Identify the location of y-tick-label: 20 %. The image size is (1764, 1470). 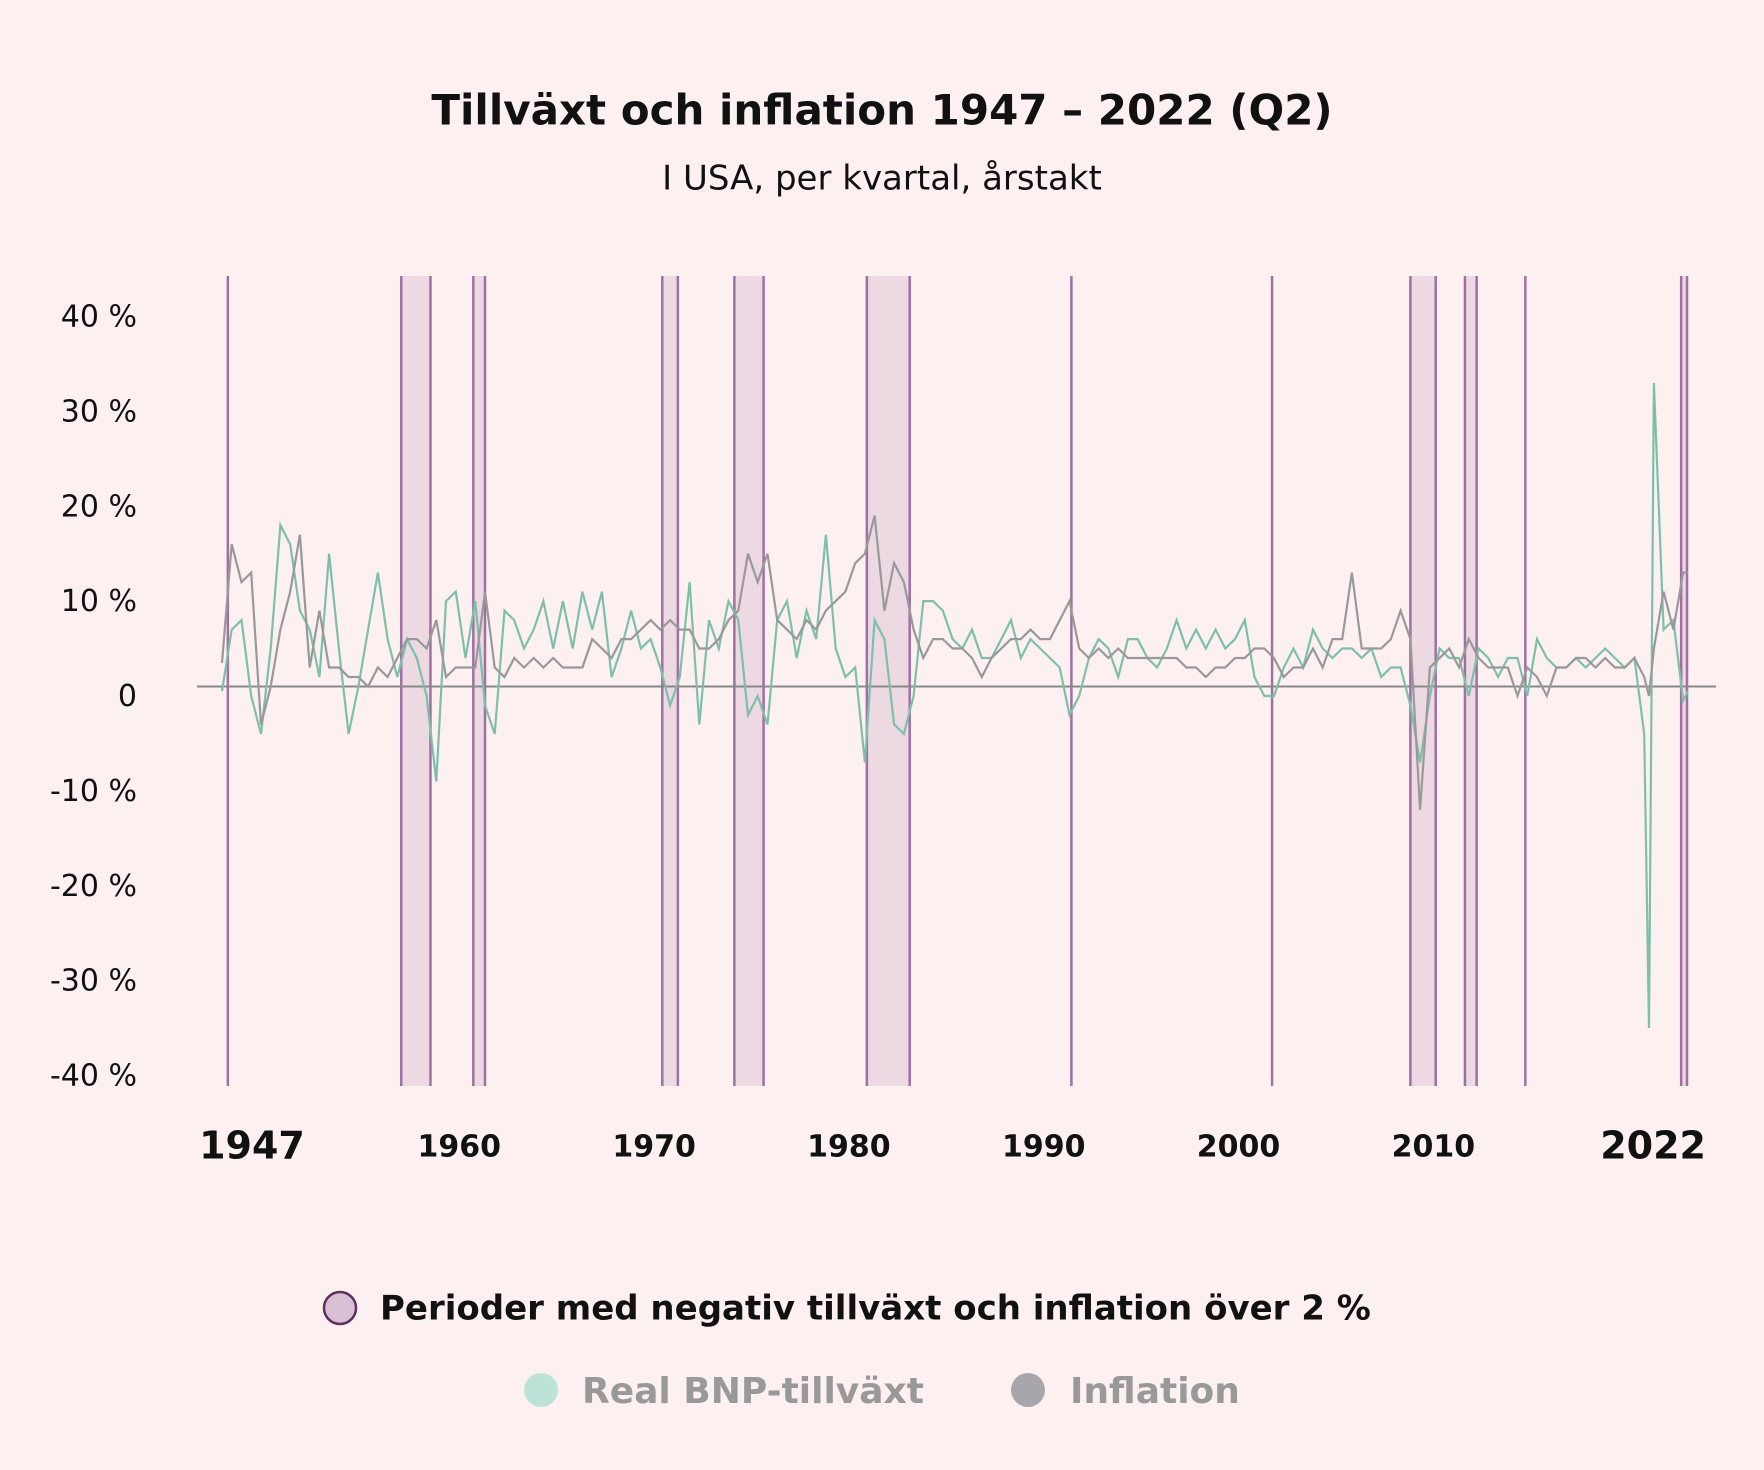
(99, 506).